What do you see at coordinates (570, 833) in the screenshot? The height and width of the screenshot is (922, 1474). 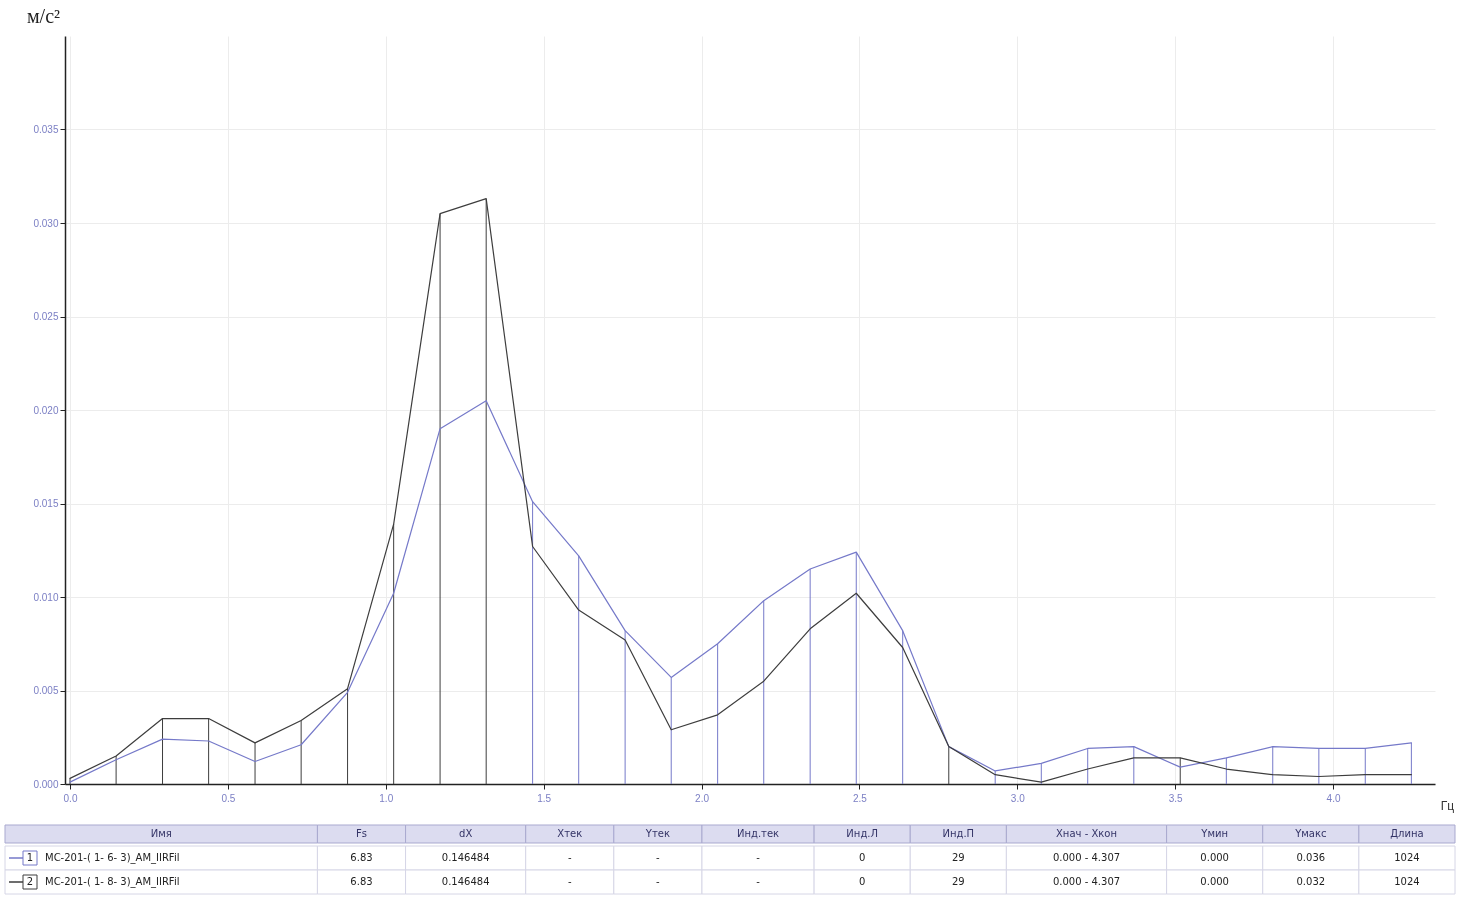 I see `text: Xтек` at bounding box center [570, 833].